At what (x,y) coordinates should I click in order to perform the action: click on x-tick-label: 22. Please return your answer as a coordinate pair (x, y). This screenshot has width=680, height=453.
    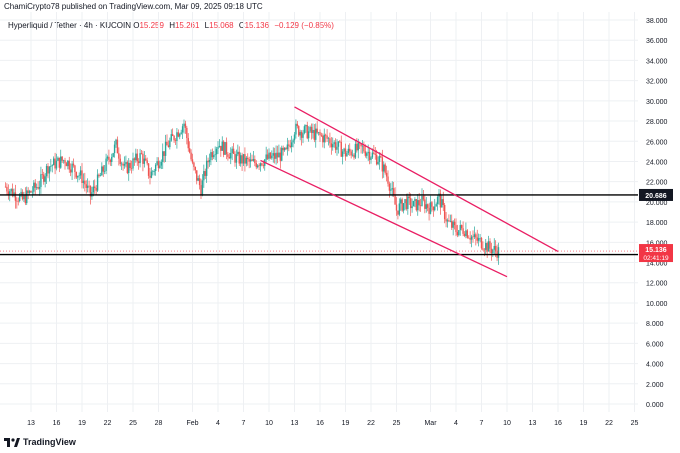
    Looking at the image, I should click on (609, 423).